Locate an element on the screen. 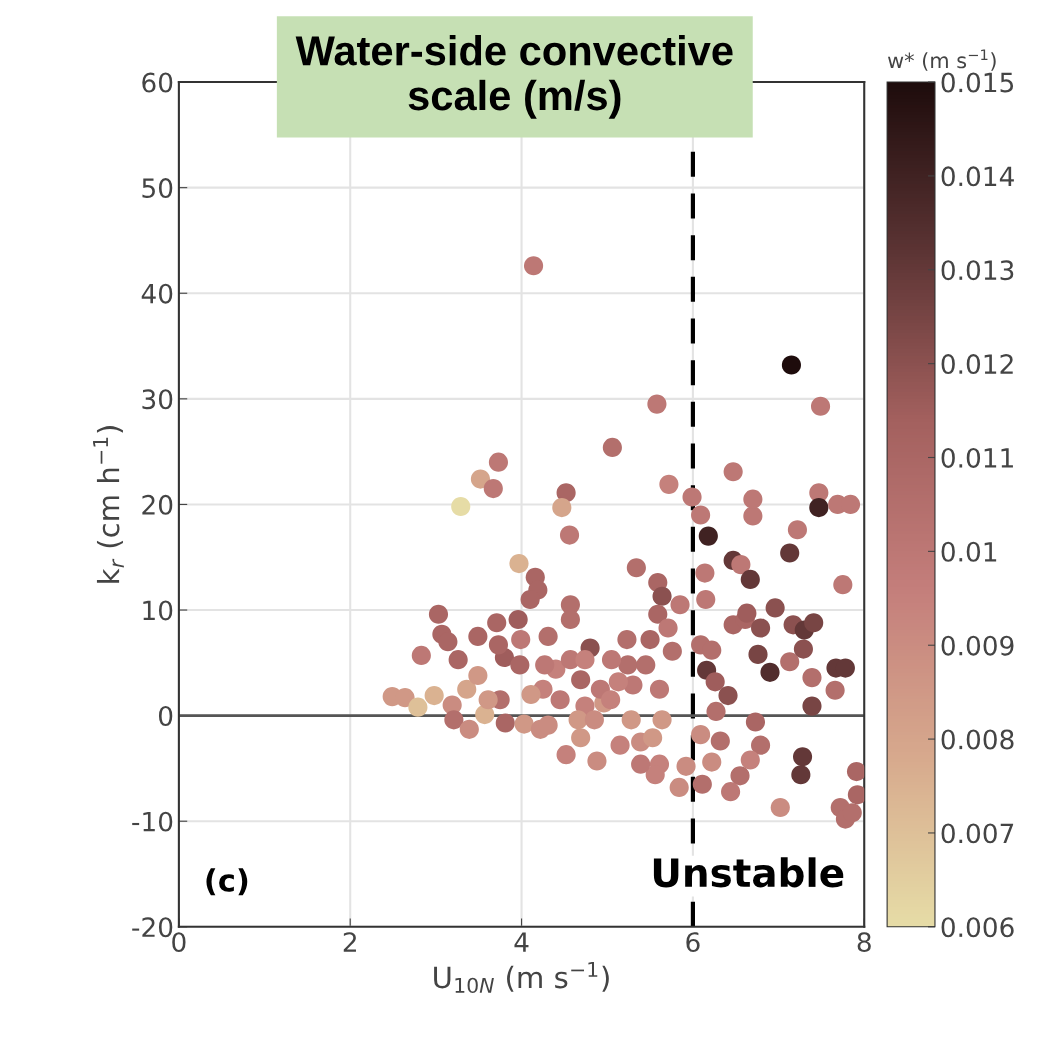 Image resolution: width=1040 pixels, height=1052 pixels. y-tick-label: 0 is located at coordinates (165, 716).